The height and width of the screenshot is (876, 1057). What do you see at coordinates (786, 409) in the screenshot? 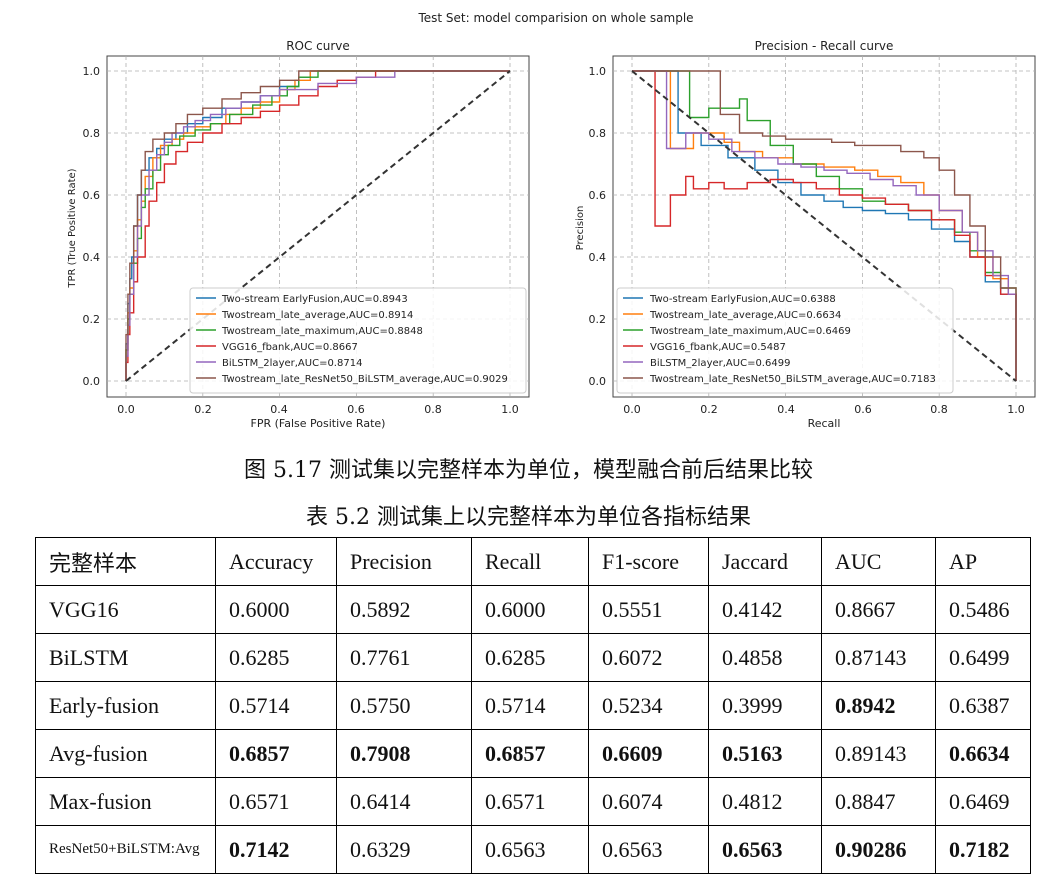
I see `pr-xtick: 0.4` at bounding box center [786, 409].